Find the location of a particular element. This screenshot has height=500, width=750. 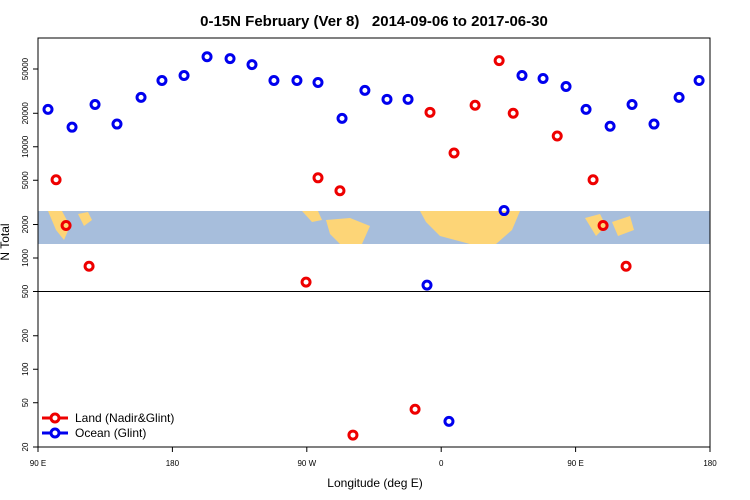

y-axis-label: N Total is located at coordinates (6, 241).